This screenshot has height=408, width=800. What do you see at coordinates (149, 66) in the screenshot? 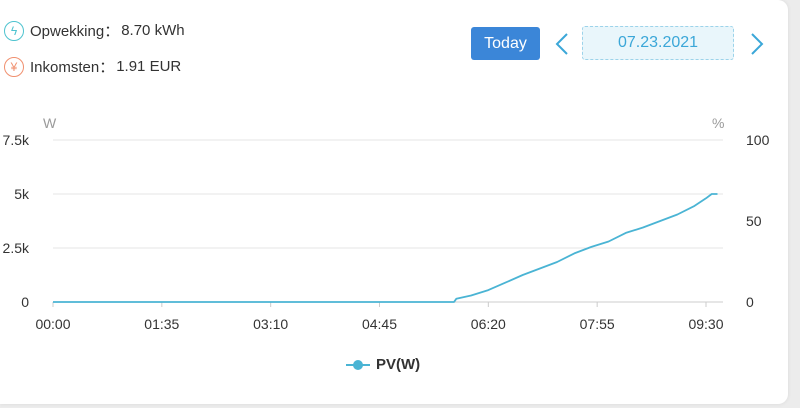
I see `income-value: 1.91 EUR` at bounding box center [149, 66].